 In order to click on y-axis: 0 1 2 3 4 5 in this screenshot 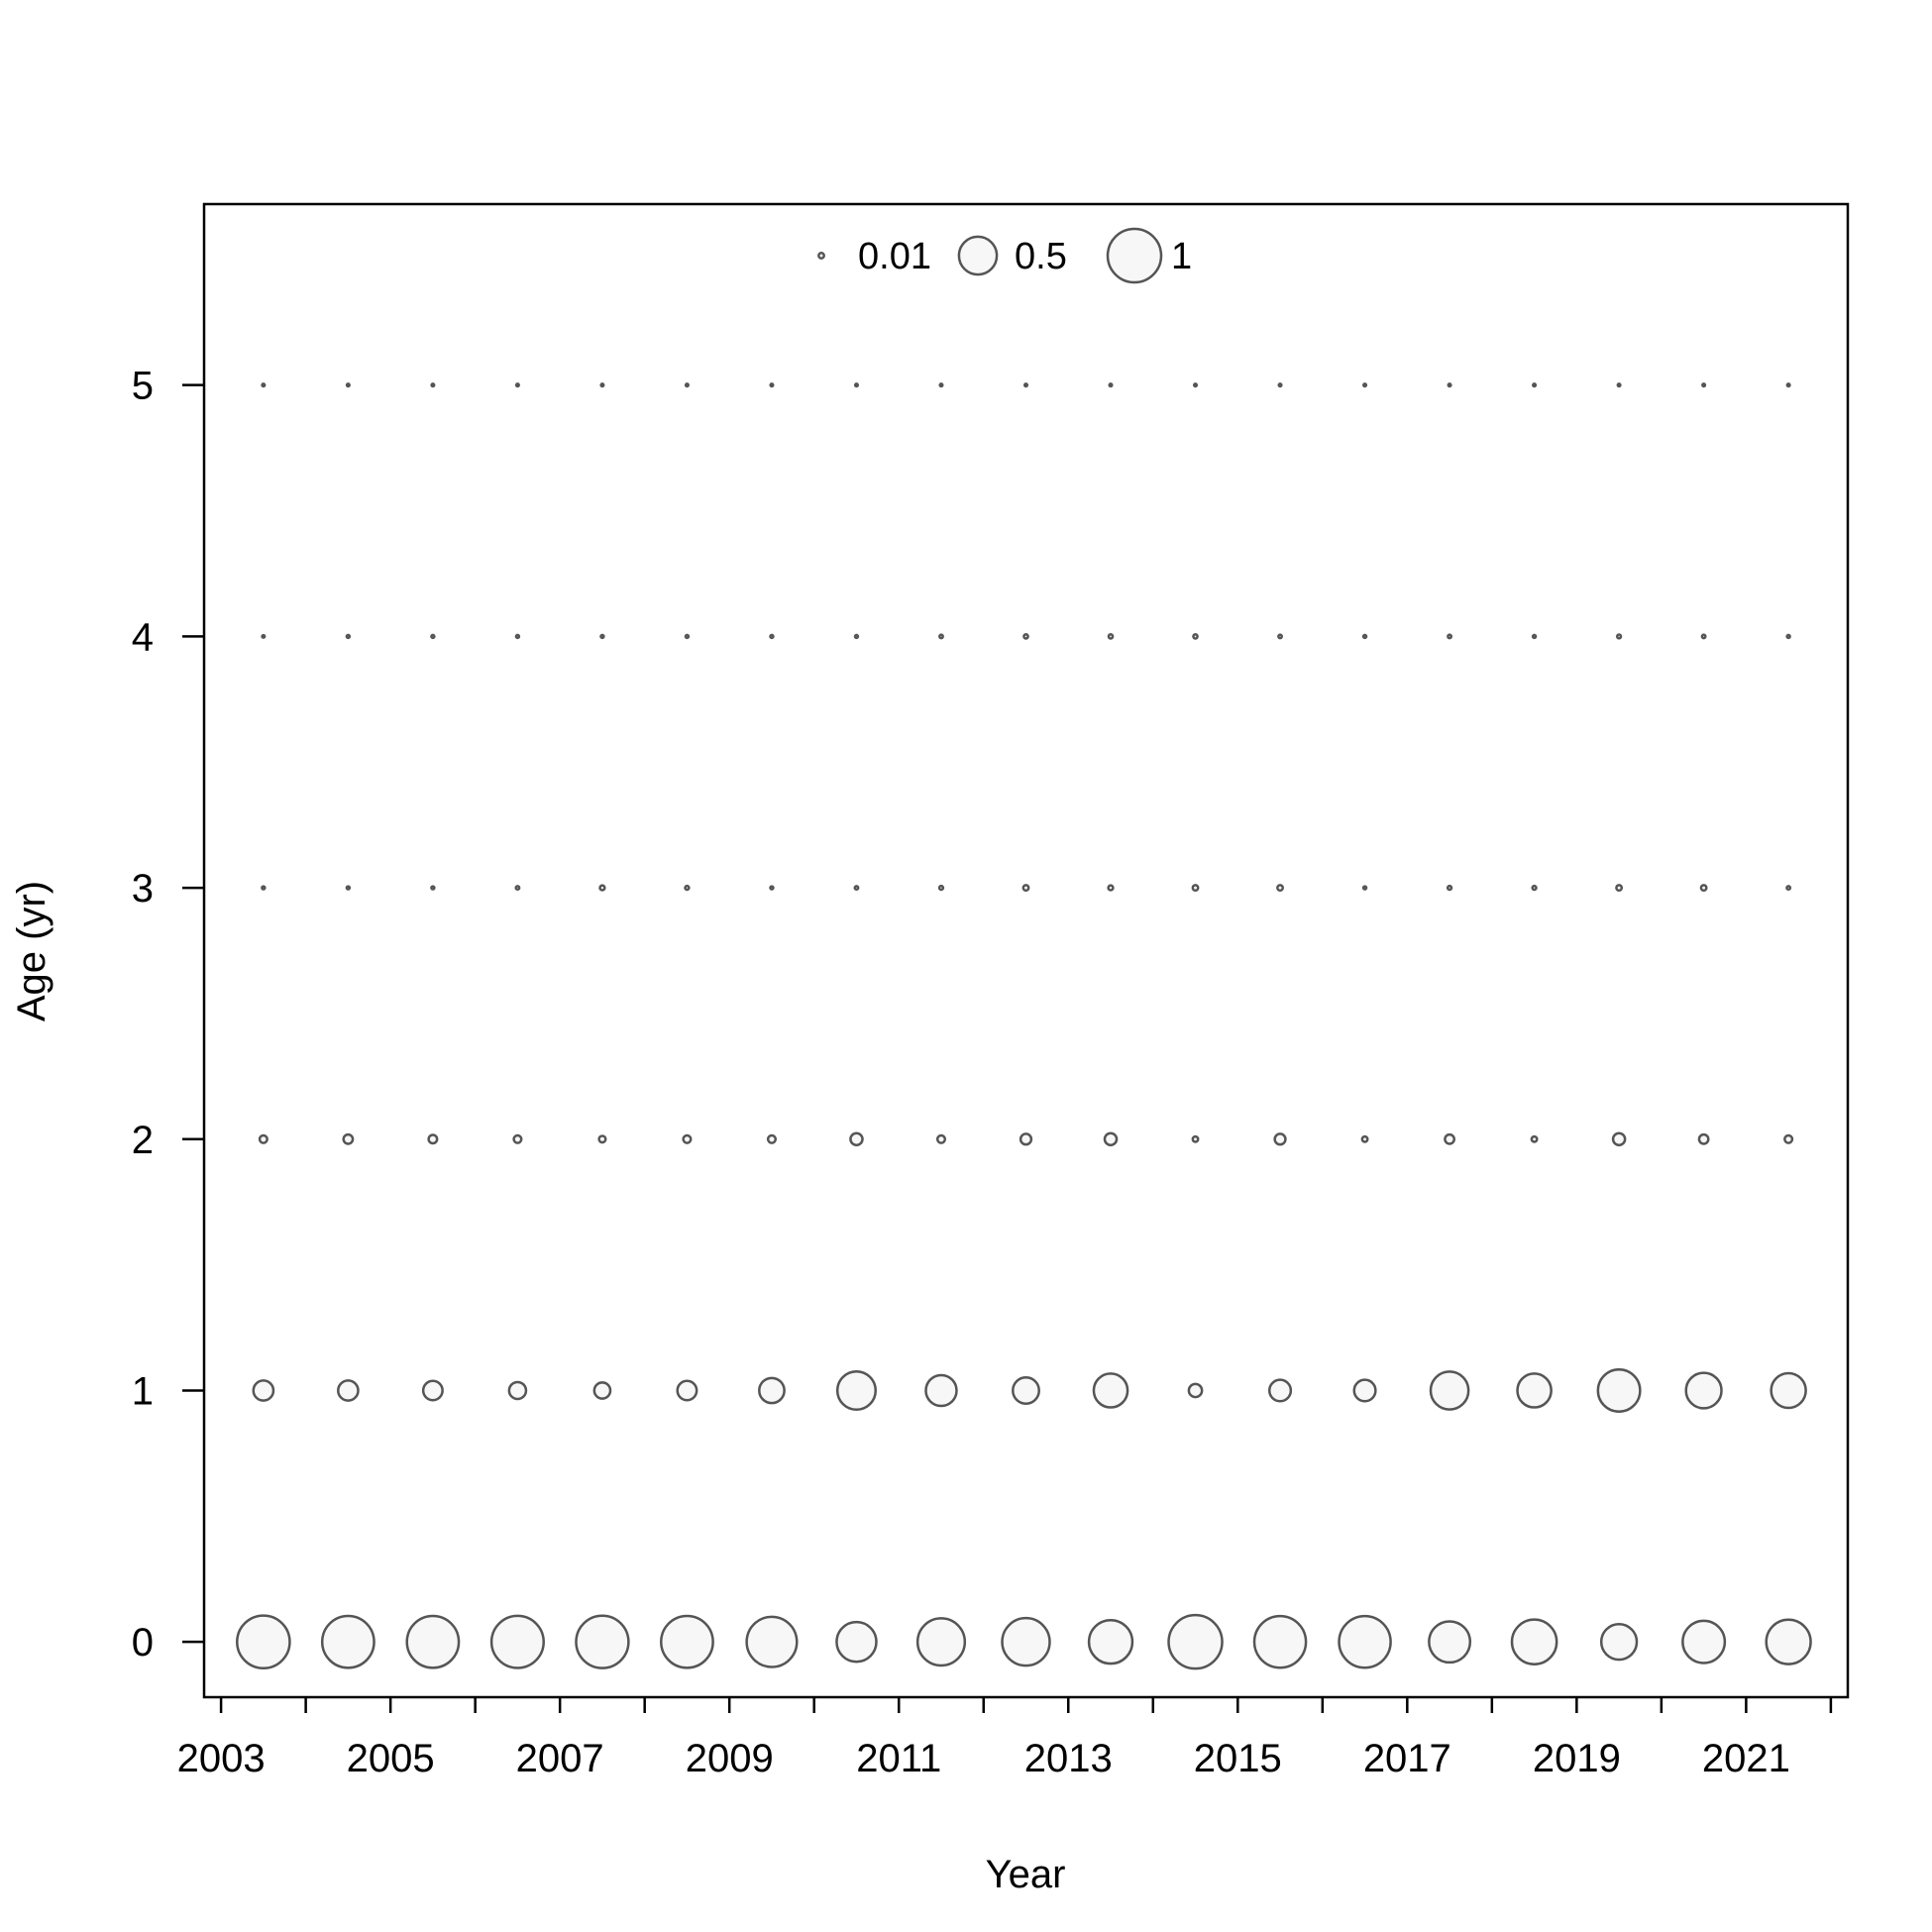, I will do `click(168, 1014)`.